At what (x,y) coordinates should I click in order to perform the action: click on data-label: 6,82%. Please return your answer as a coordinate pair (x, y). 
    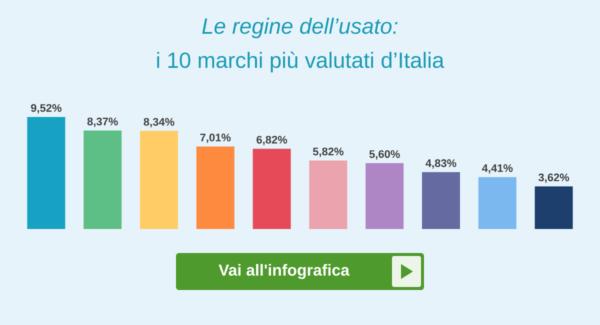
    Looking at the image, I should click on (272, 141).